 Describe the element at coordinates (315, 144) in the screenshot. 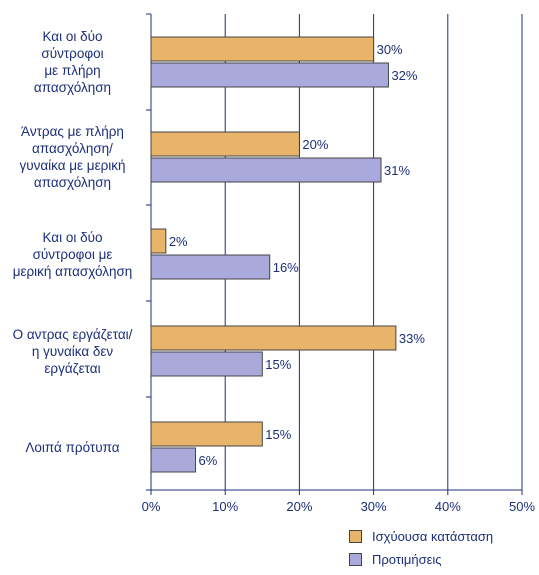

I see `data-label-current-1: 20%` at that location.